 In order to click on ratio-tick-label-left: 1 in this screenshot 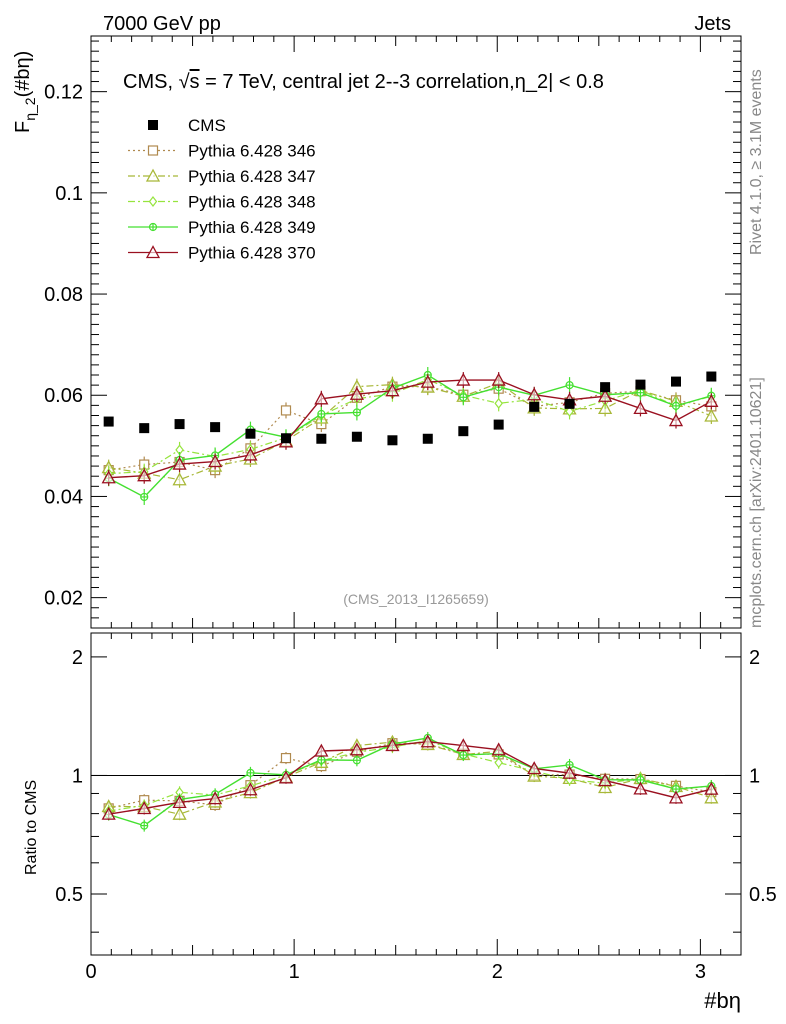, I will do `click(77, 776)`.